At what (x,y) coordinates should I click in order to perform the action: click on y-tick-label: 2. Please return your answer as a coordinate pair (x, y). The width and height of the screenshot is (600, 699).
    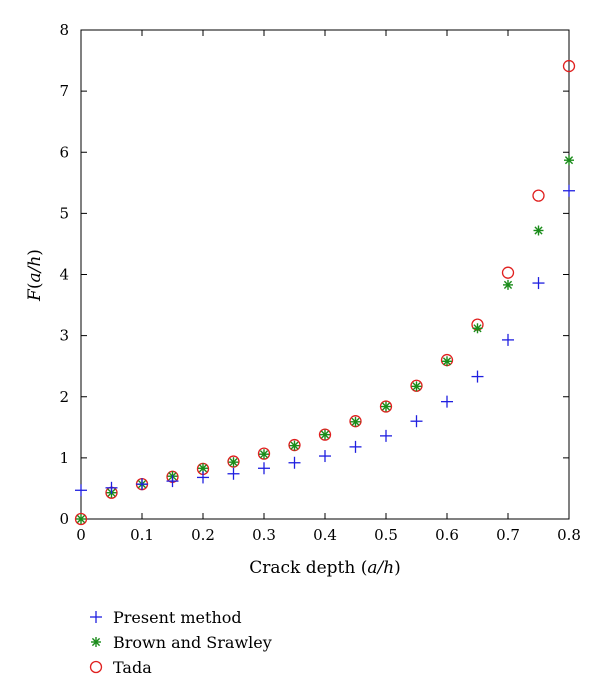
    Looking at the image, I should click on (64, 397).